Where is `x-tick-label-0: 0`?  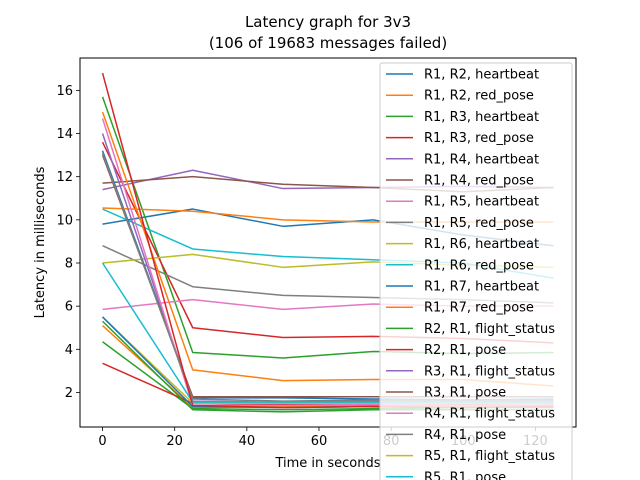 x-tick-label-0: 0 is located at coordinates (102, 441).